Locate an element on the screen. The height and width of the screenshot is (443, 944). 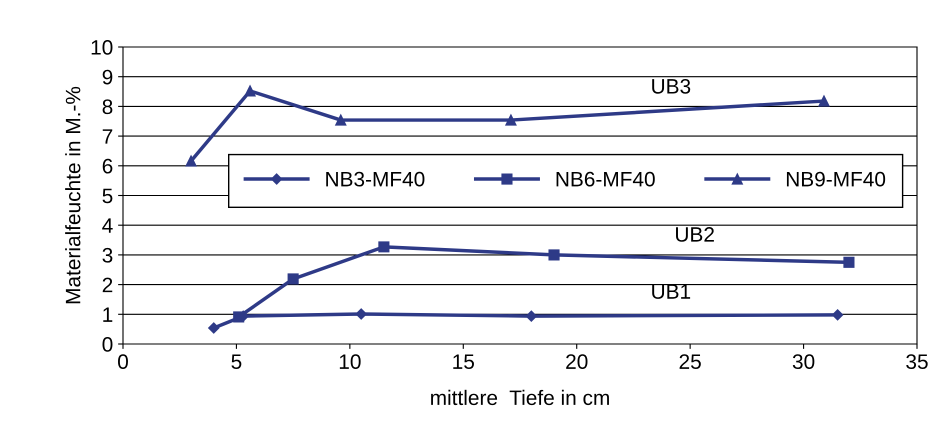
x-tick-label: 10 is located at coordinates (350, 362).